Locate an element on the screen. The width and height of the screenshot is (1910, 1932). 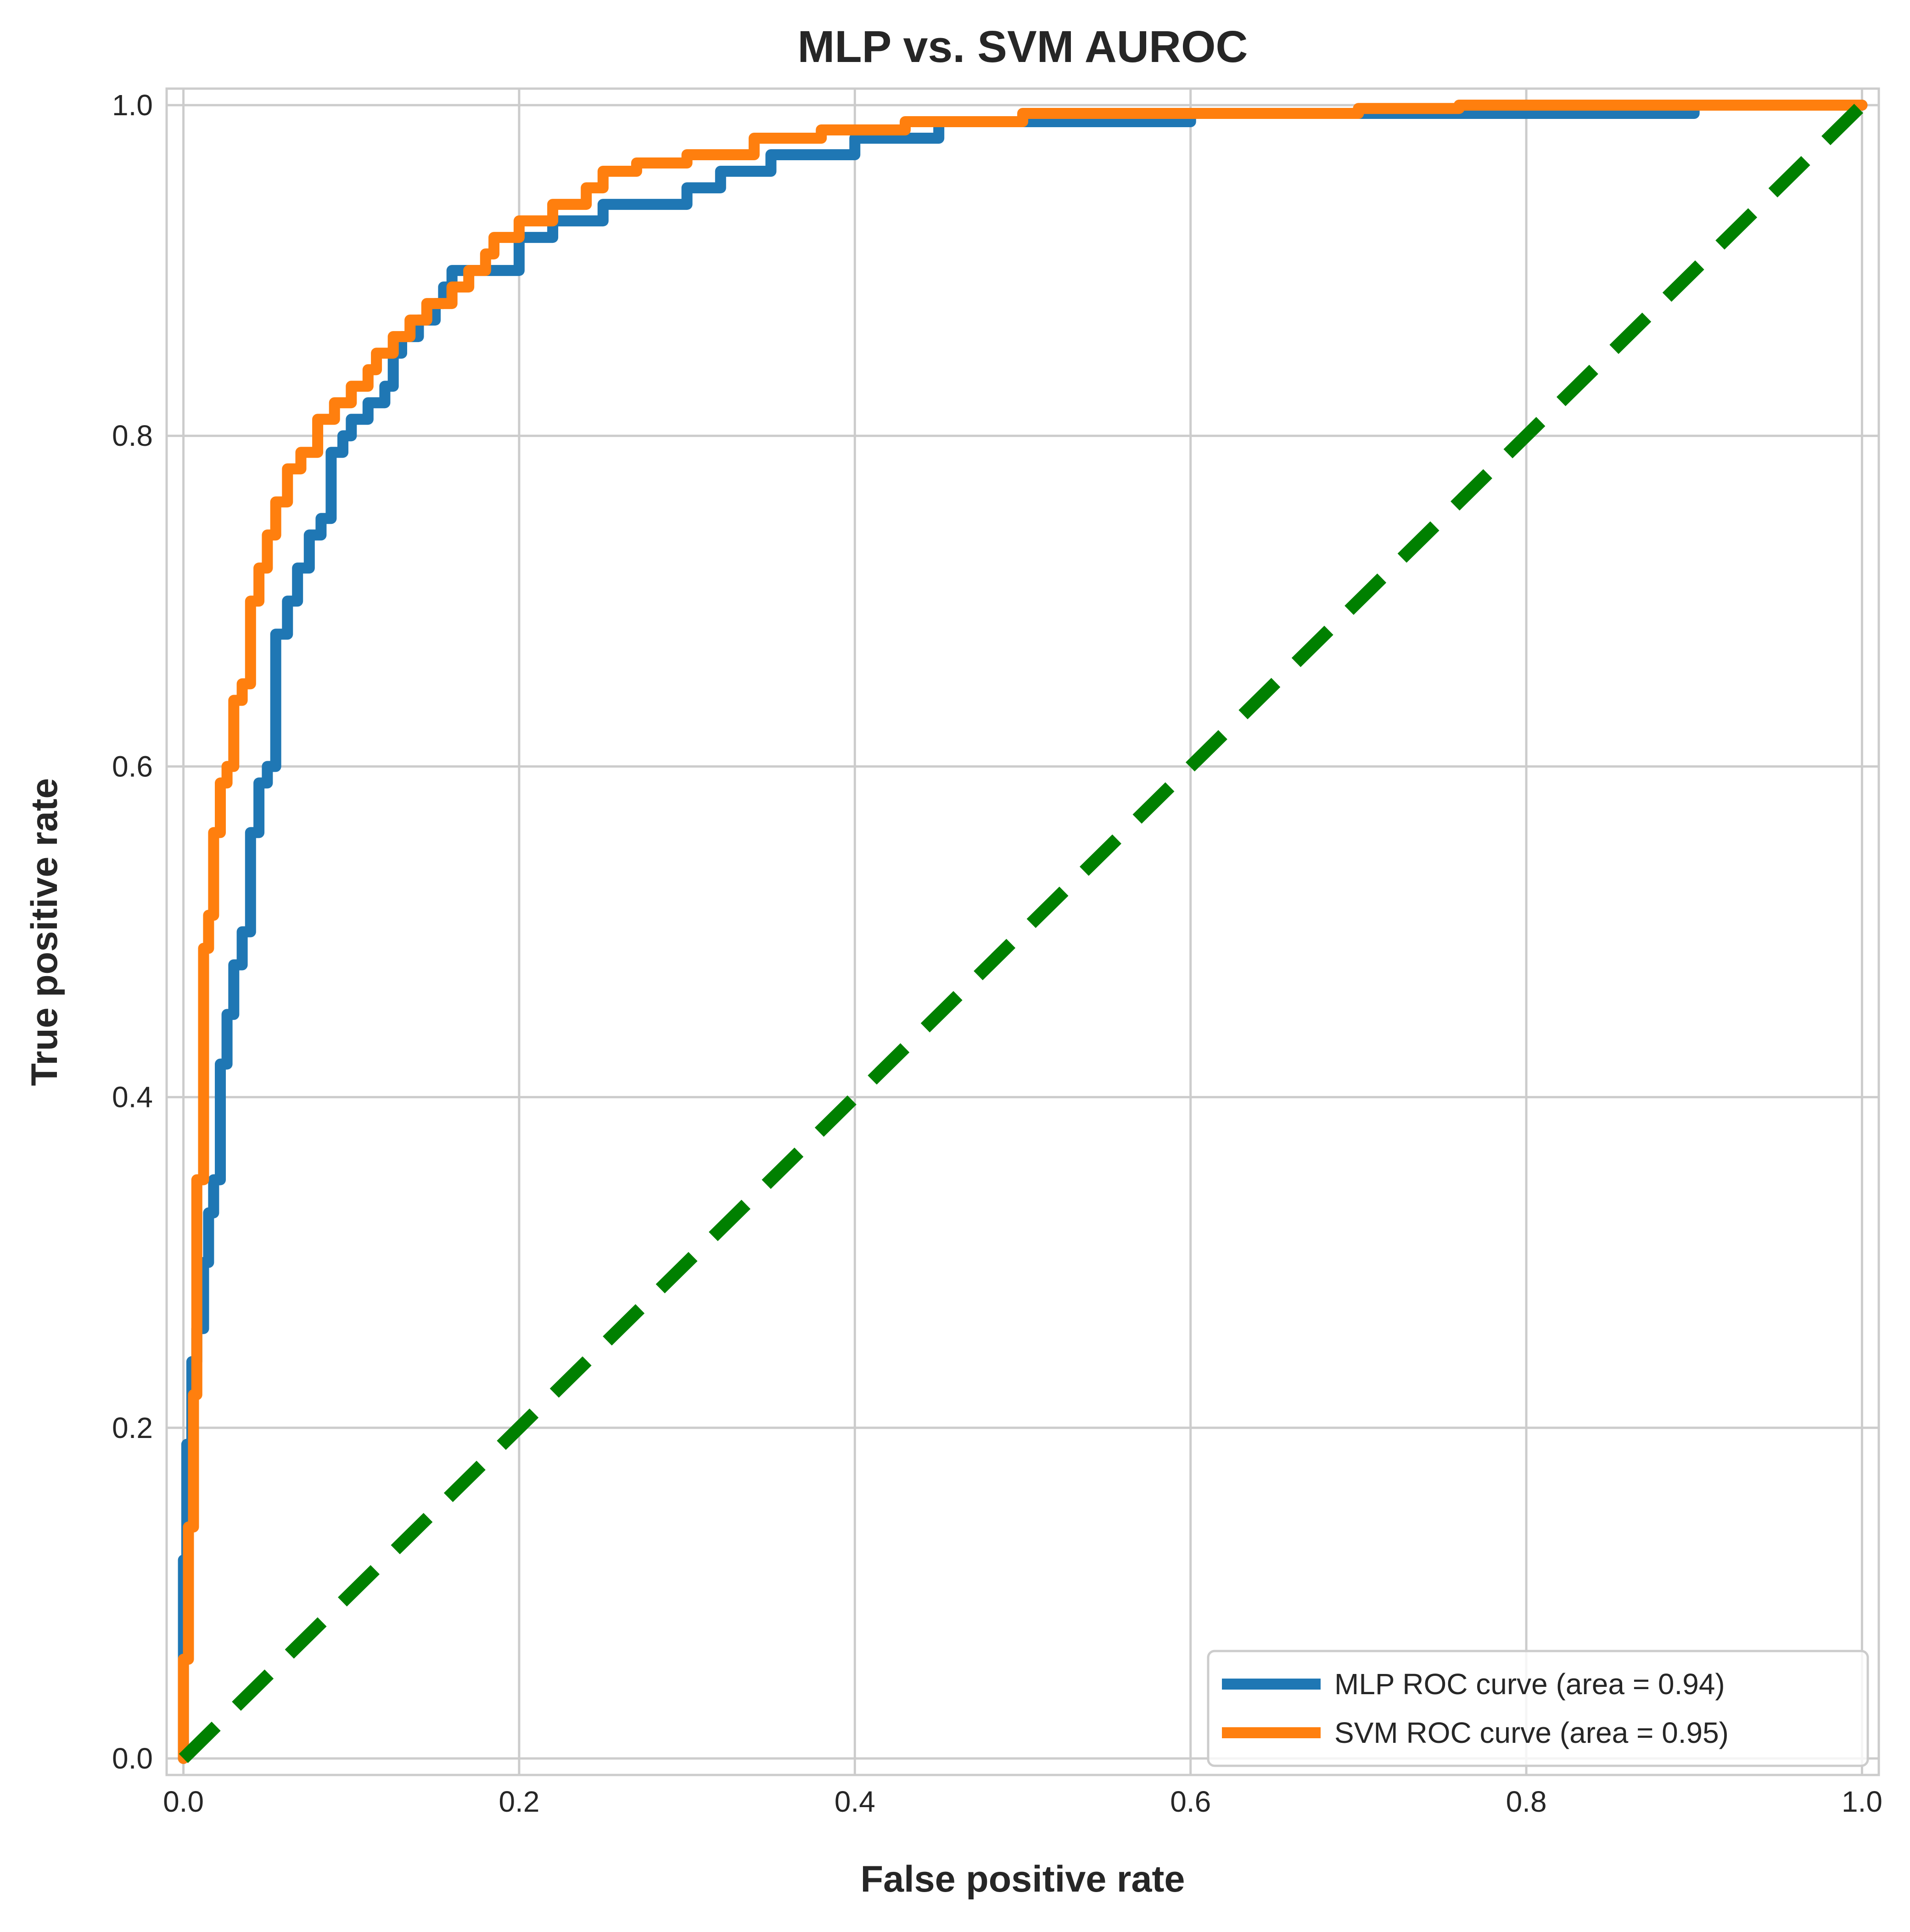
x-tick-label: 0.6 is located at coordinates (1190, 1801).